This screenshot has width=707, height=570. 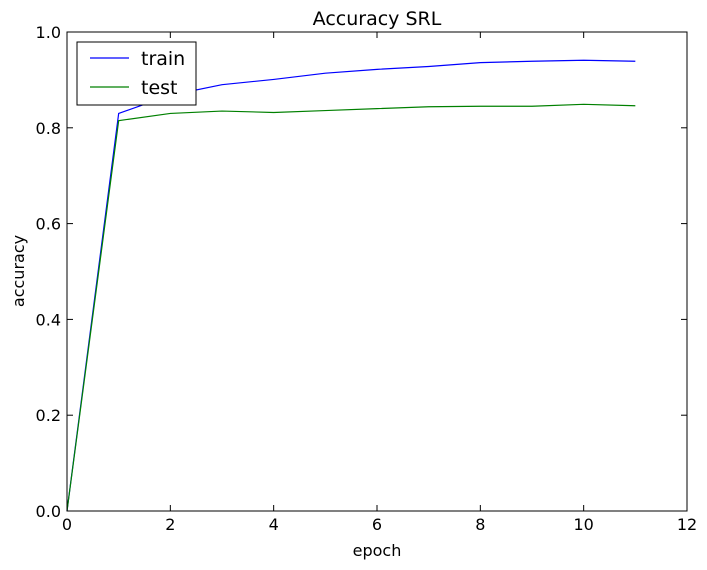 I want to click on x-tick-label: 4, so click(x=274, y=524).